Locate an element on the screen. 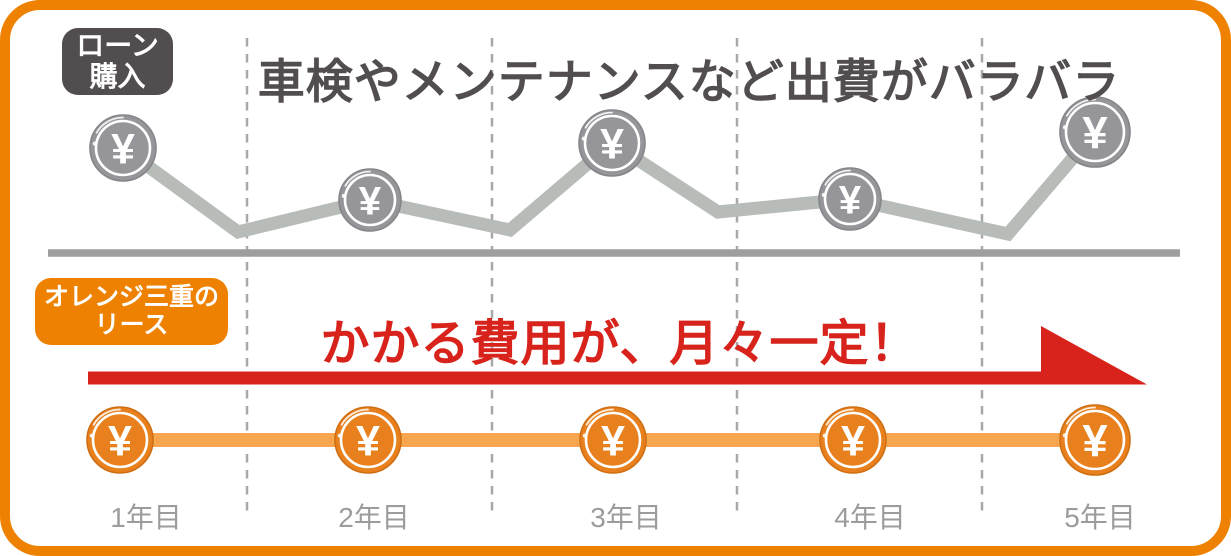  year-axis-label: 1年目 is located at coordinates (146, 517).